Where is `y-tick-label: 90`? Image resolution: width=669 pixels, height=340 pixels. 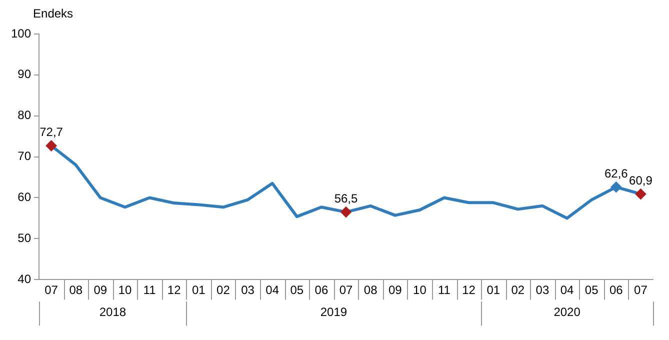
y-tick-label: 90 is located at coordinates (25, 74).